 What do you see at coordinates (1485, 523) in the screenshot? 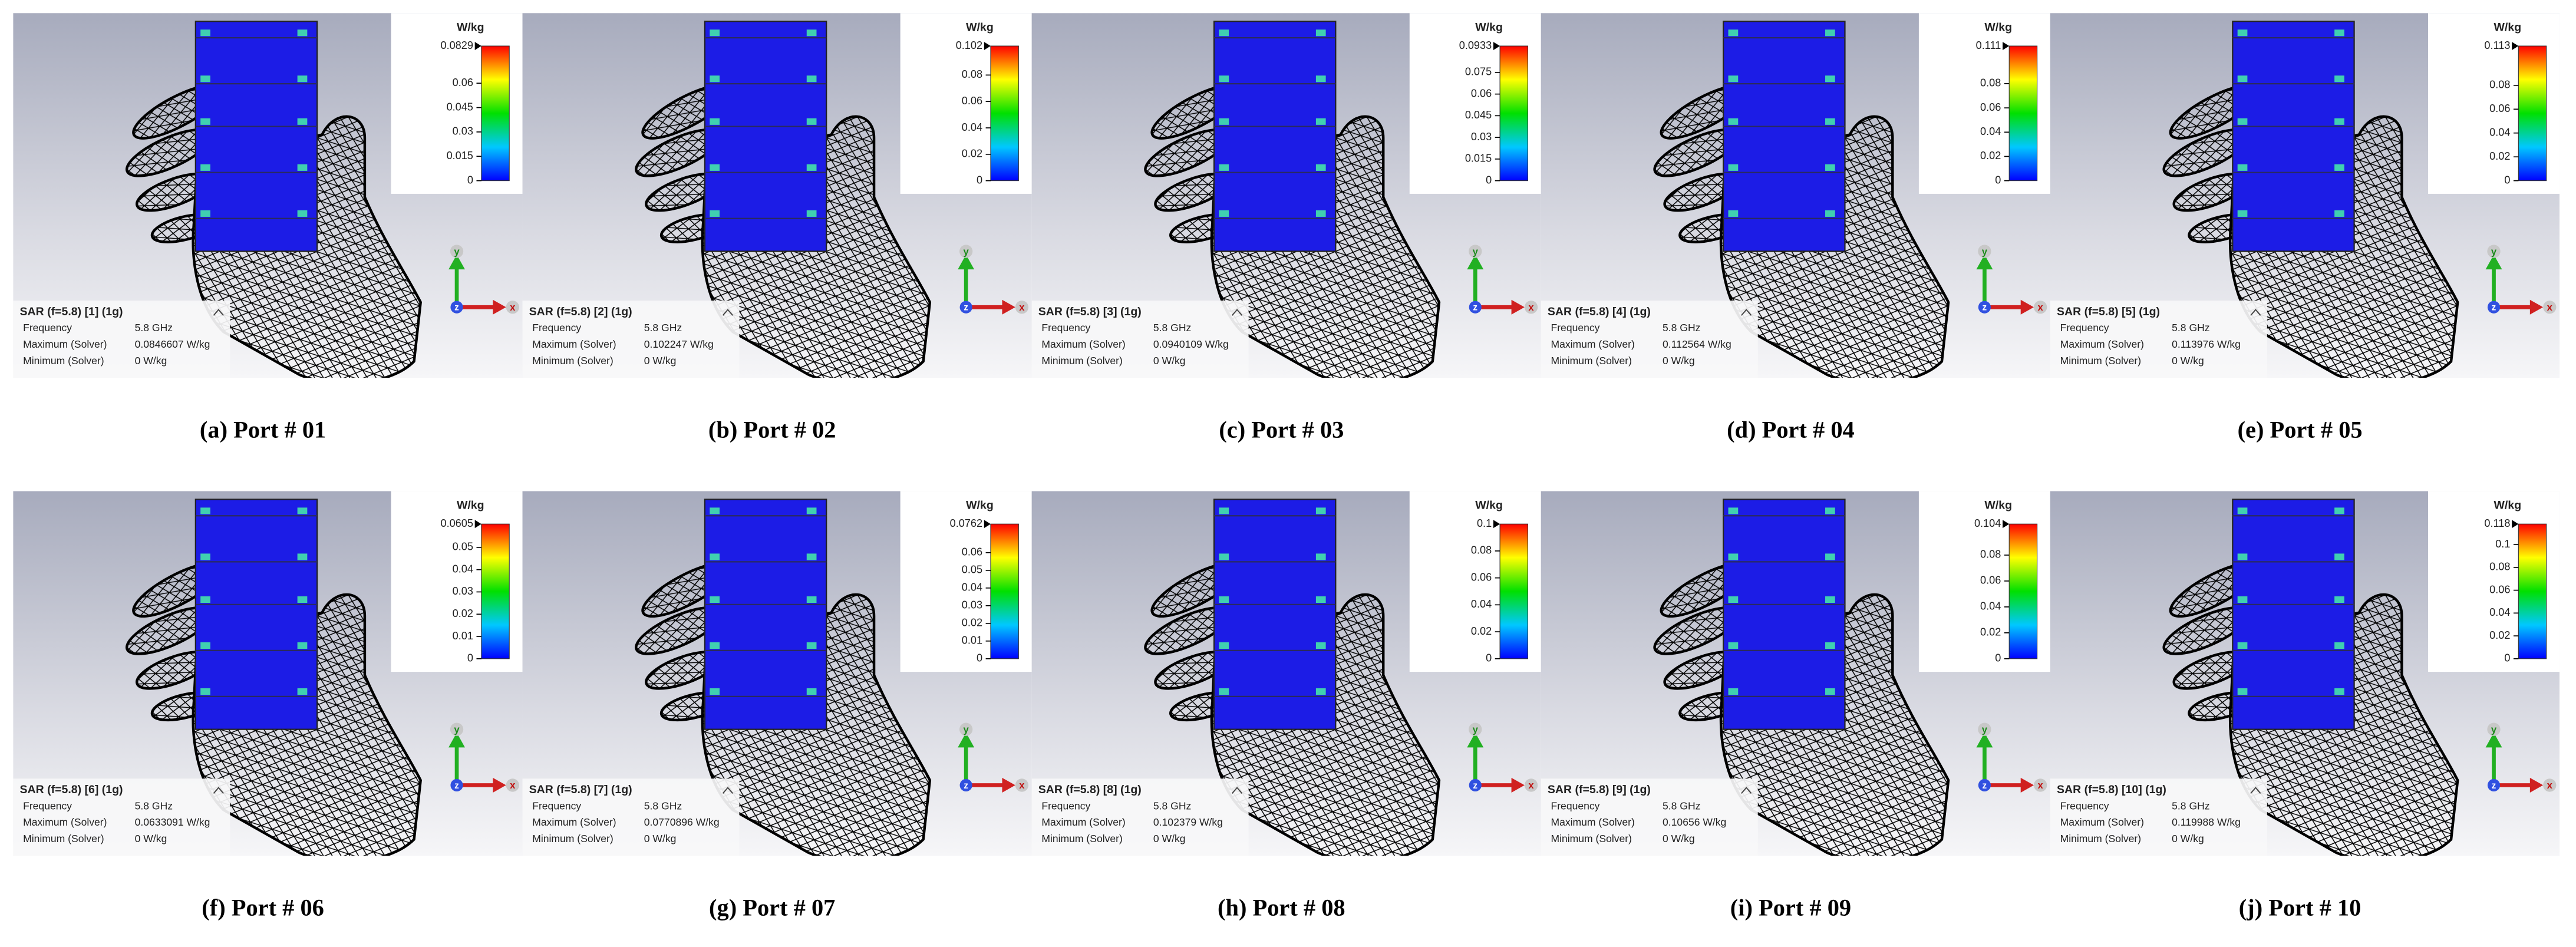
I see `colorbar-max-label: 0.1` at bounding box center [1485, 523].